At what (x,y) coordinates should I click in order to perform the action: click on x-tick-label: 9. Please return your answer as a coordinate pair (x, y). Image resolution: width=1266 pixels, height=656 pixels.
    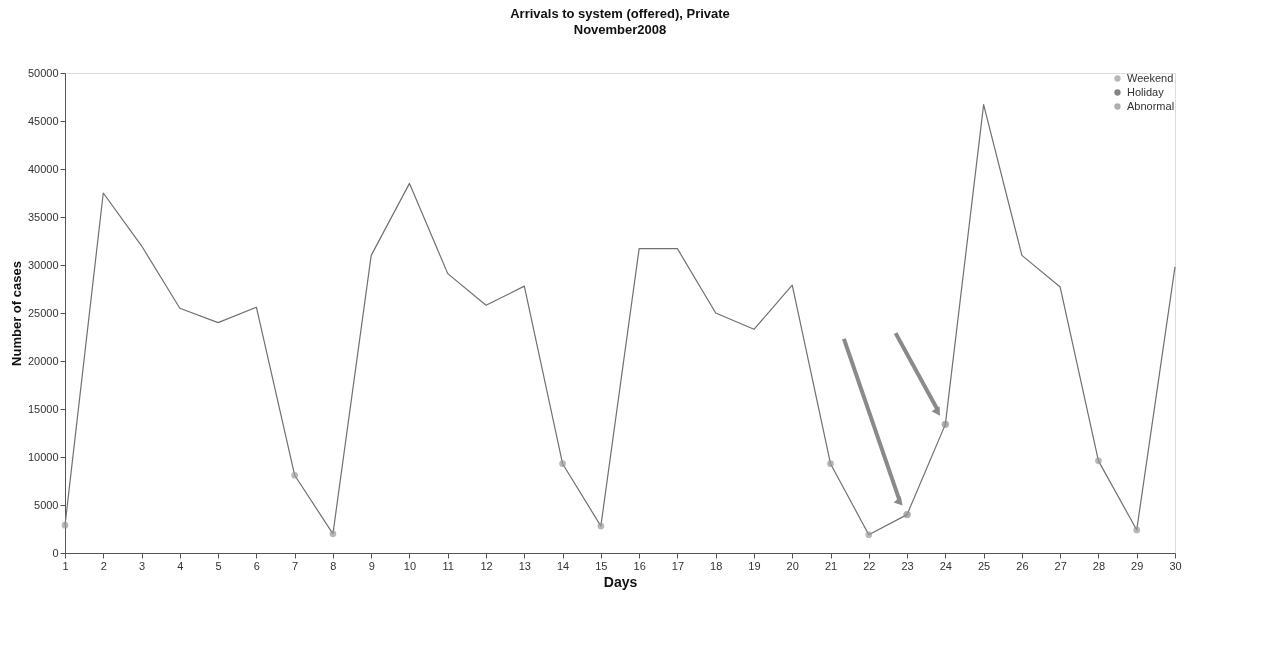
    Looking at the image, I should click on (371, 565).